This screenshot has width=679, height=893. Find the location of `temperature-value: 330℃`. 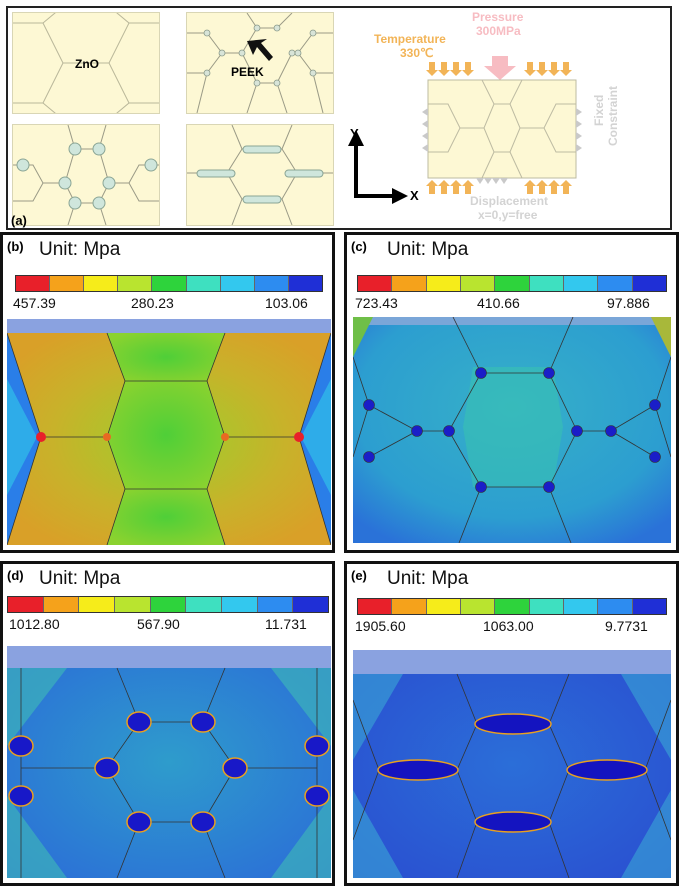

temperature-value: 330℃ is located at coordinates (417, 53).